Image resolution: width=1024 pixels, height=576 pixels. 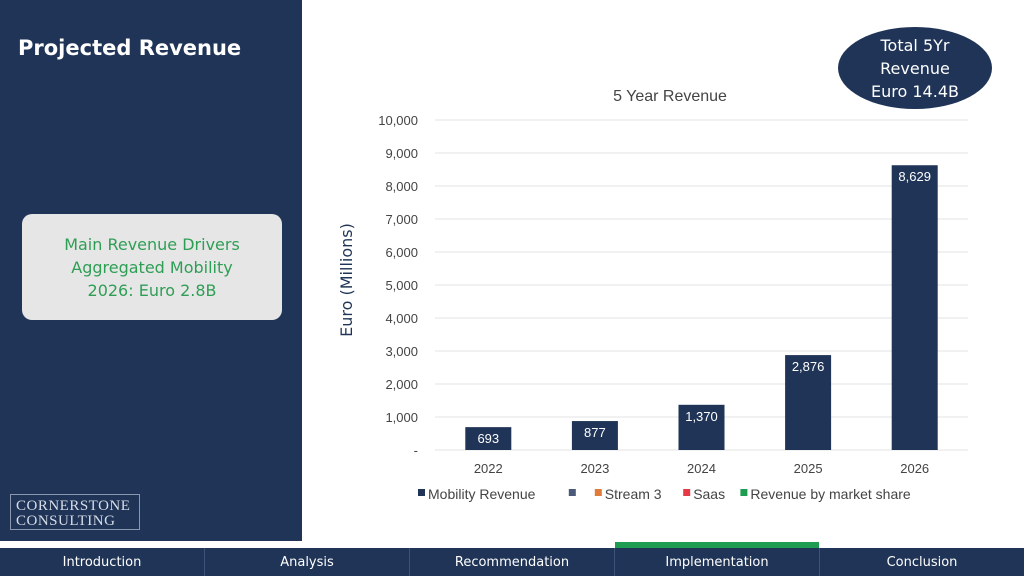 What do you see at coordinates (66, 521) in the screenshot?
I see `logo-line-2: CONSULTING` at bounding box center [66, 521].